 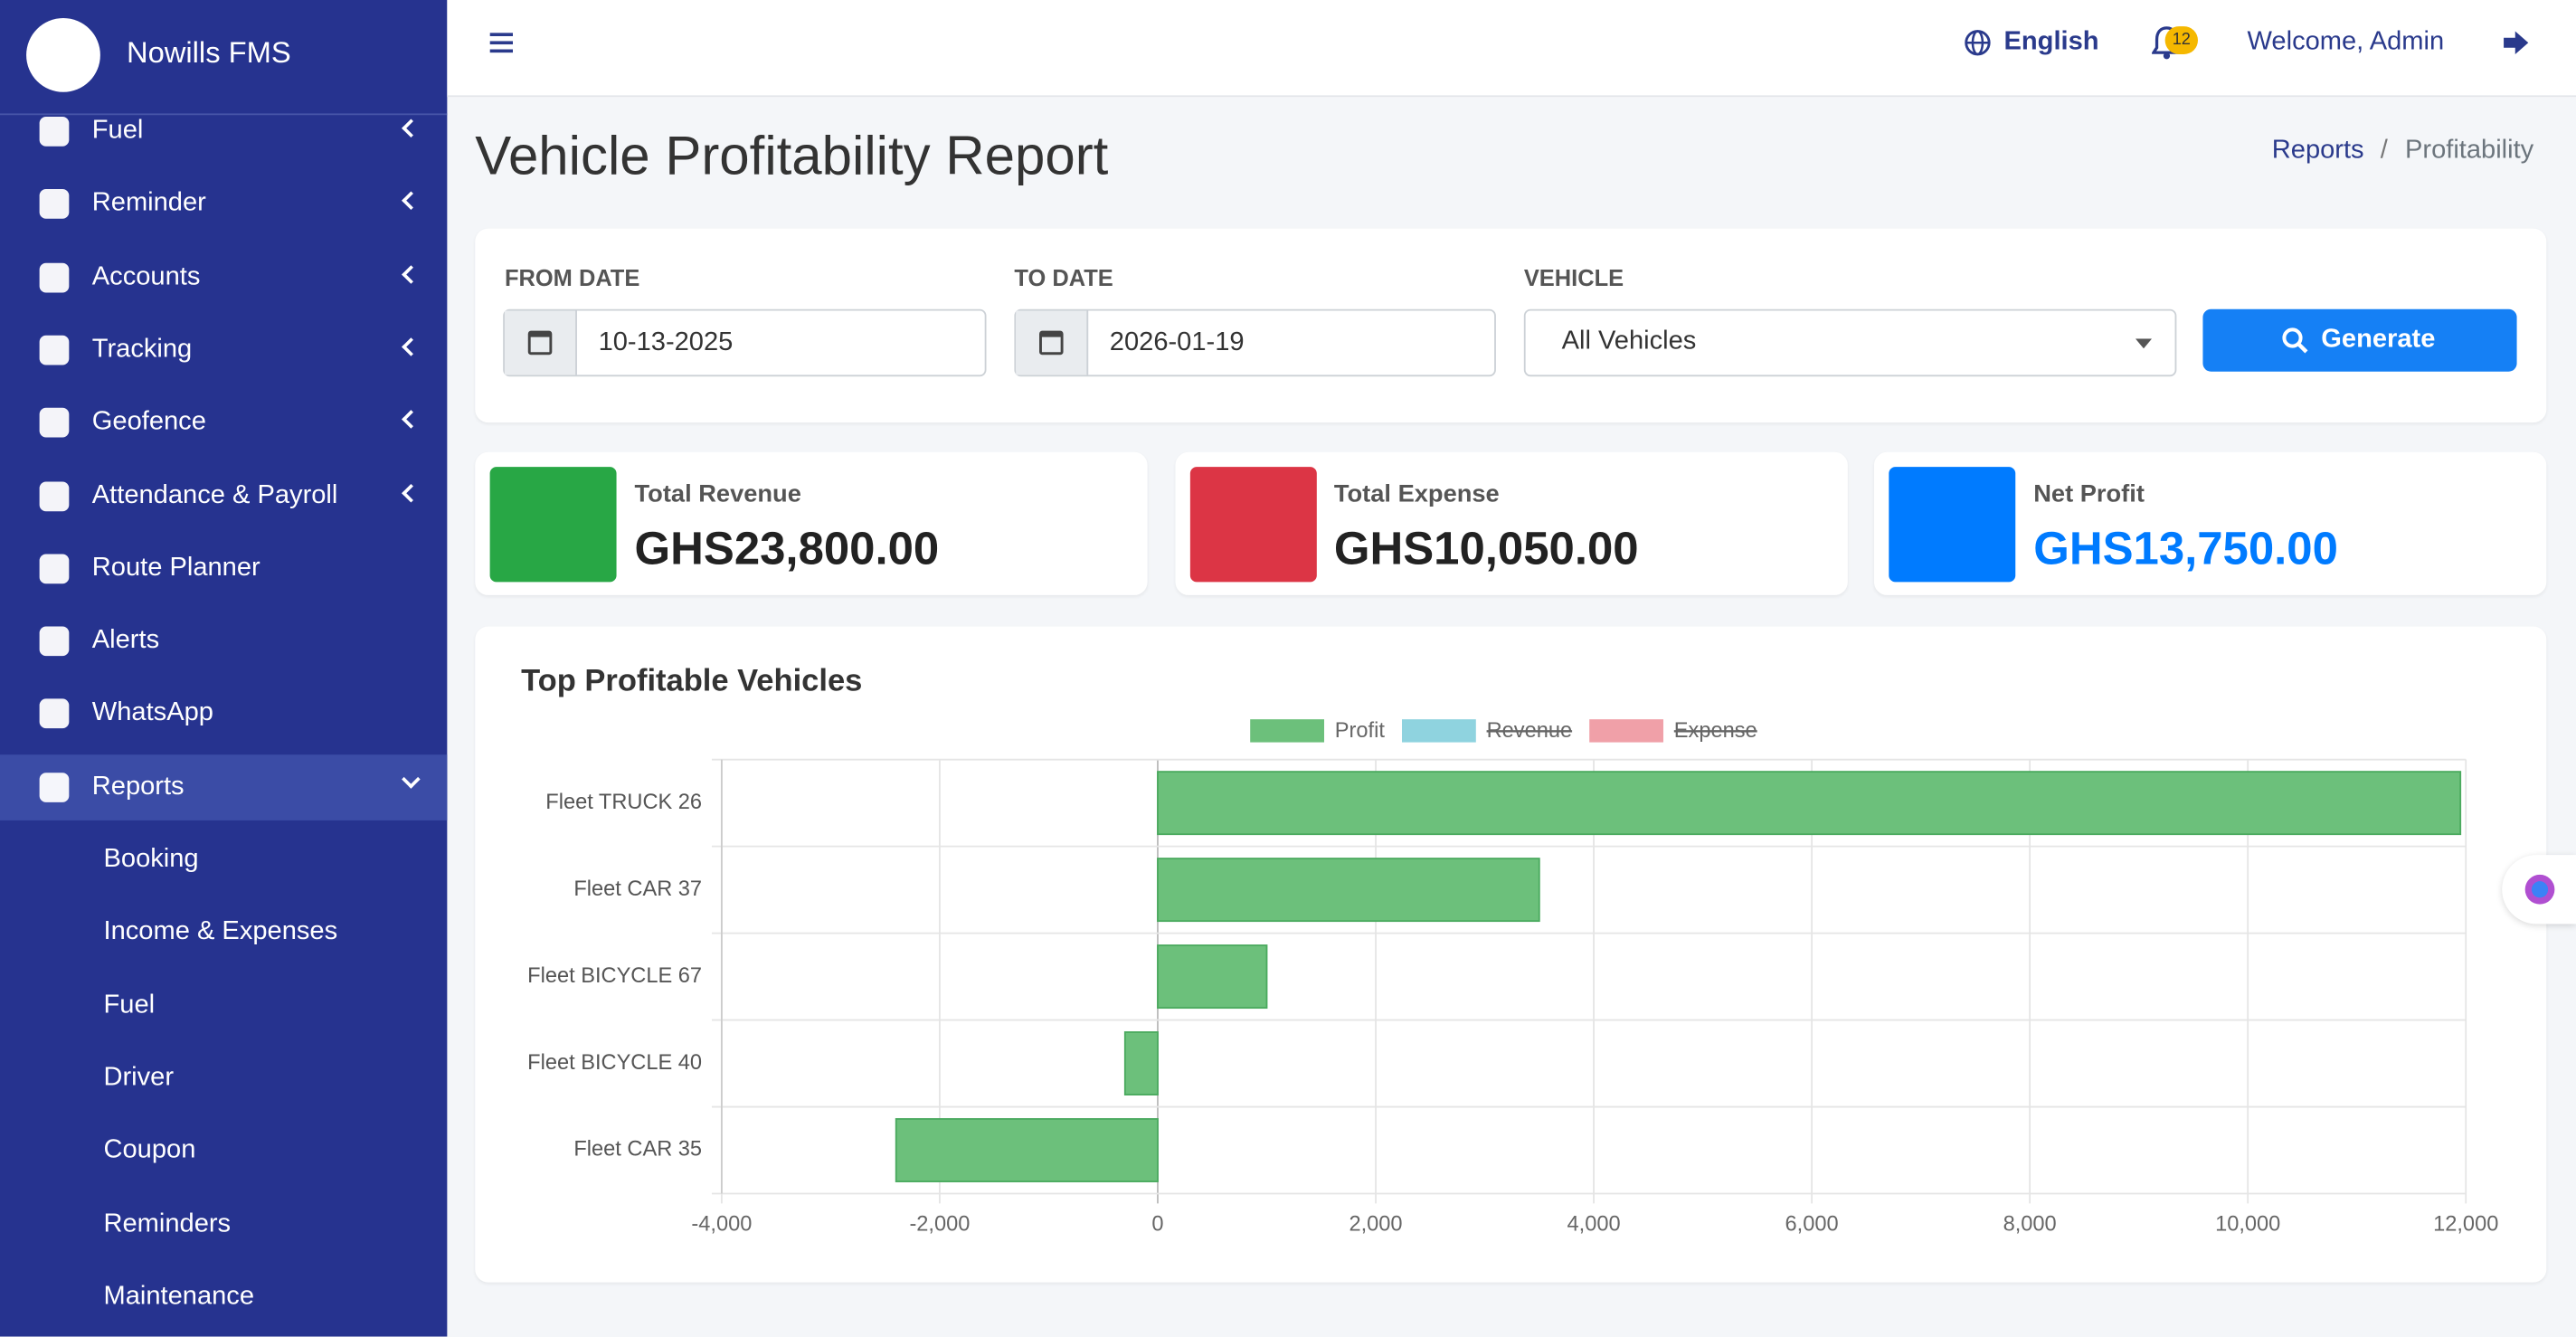 What do you see at coordinates (168, 1223) in the screenshot?
I see `subnav-item: Reminders` at bounding box center [168, 1223].